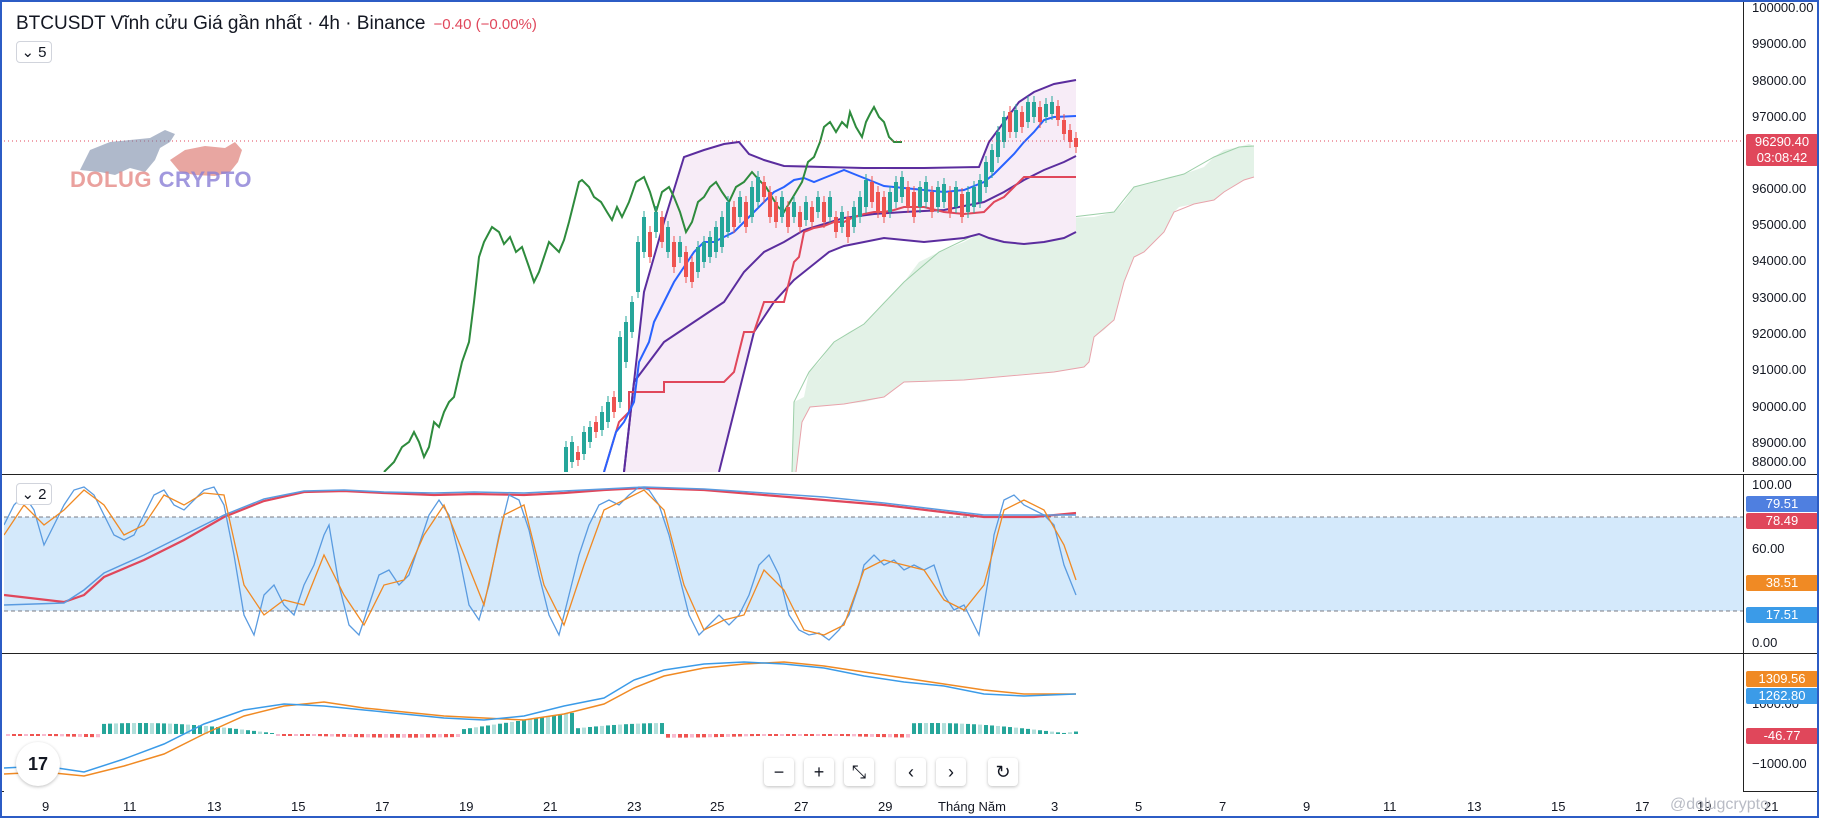 This screenshot has width=1823, height=828. Describe the element at coordinates (972, 806) in the screenshot. I see `time-label: Tháng Năm` at that location.